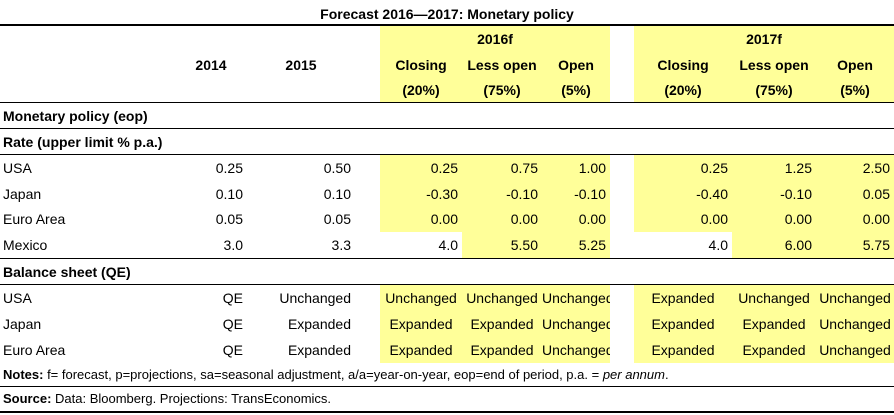 Image resolution: width=894 pixels, height=415 pixels. Describe the element at coordinates (774, 245) in the screenshot. I see `cell-value: 6.00` at that location.